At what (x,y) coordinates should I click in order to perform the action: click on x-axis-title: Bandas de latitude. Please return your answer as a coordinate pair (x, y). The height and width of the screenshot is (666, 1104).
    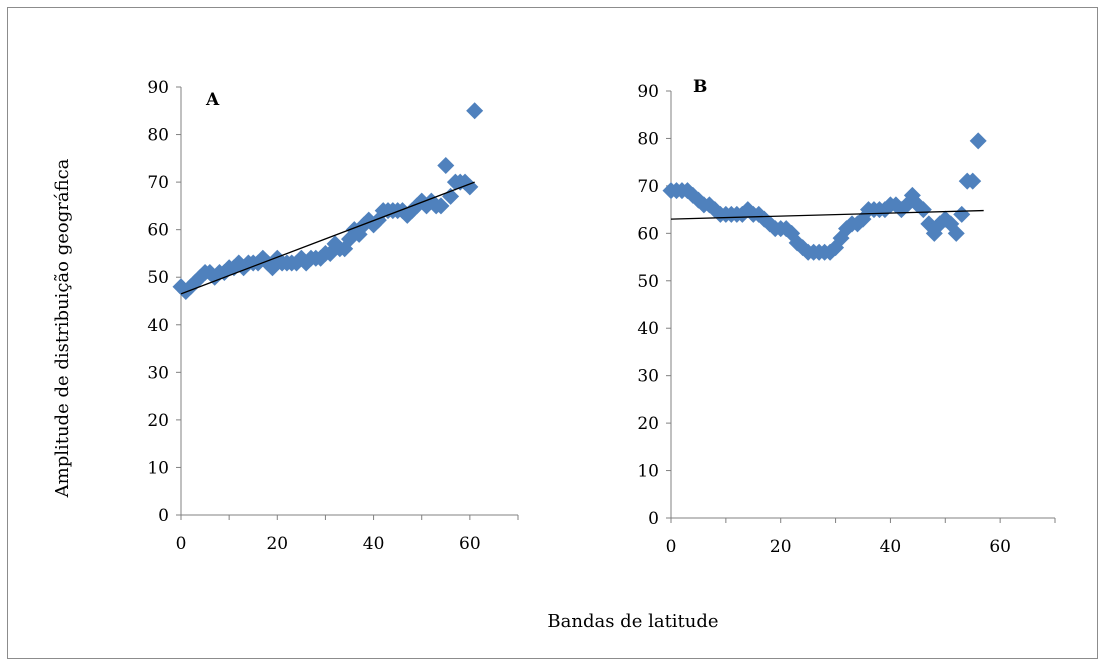
    Looking at the image, I should click on (632, 621).